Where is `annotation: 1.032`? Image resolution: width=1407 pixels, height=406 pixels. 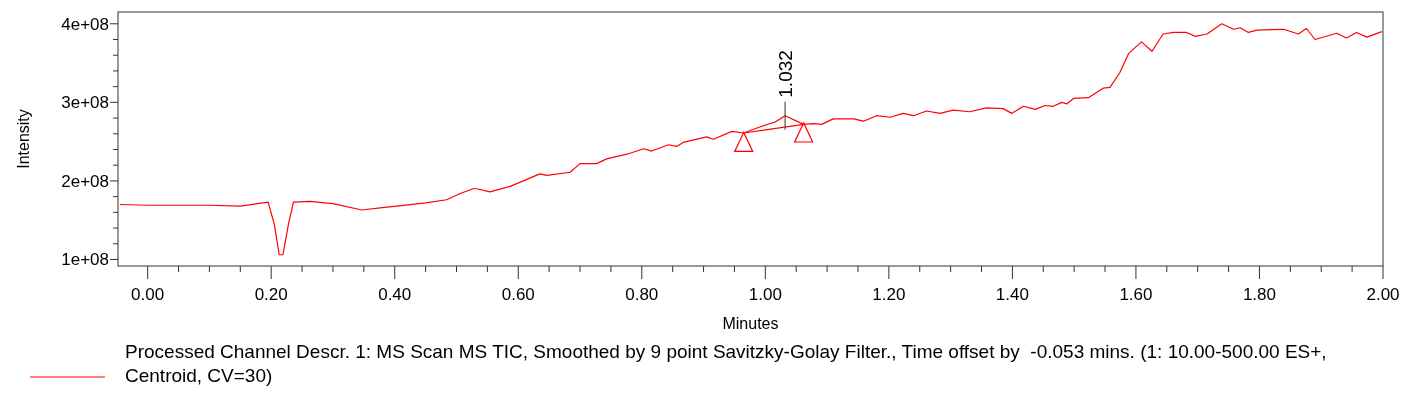 annotation: 1.032 is located at coordinates (786, 74).